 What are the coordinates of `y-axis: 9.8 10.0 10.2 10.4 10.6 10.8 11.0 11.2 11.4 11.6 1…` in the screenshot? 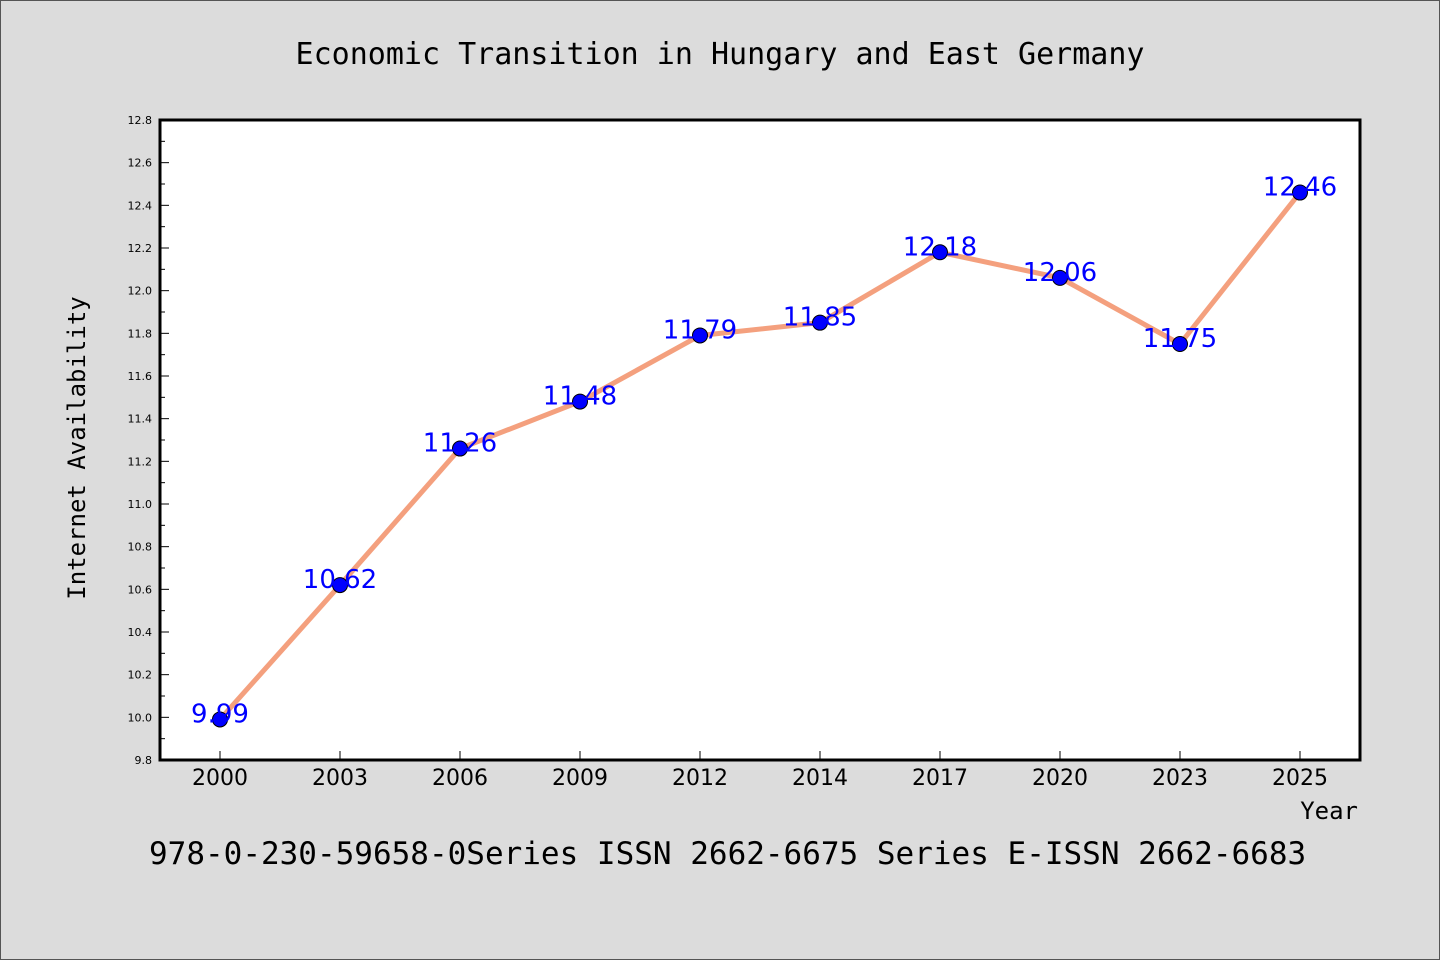 It's located at (148, 440).